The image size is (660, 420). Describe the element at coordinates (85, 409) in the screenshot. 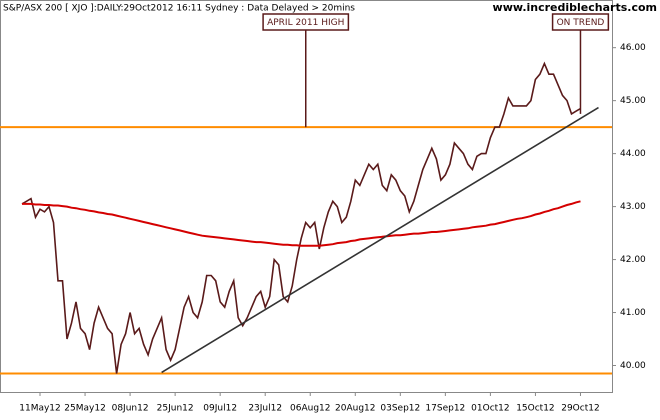

I see `x-tick-label: 25May12` at that location.